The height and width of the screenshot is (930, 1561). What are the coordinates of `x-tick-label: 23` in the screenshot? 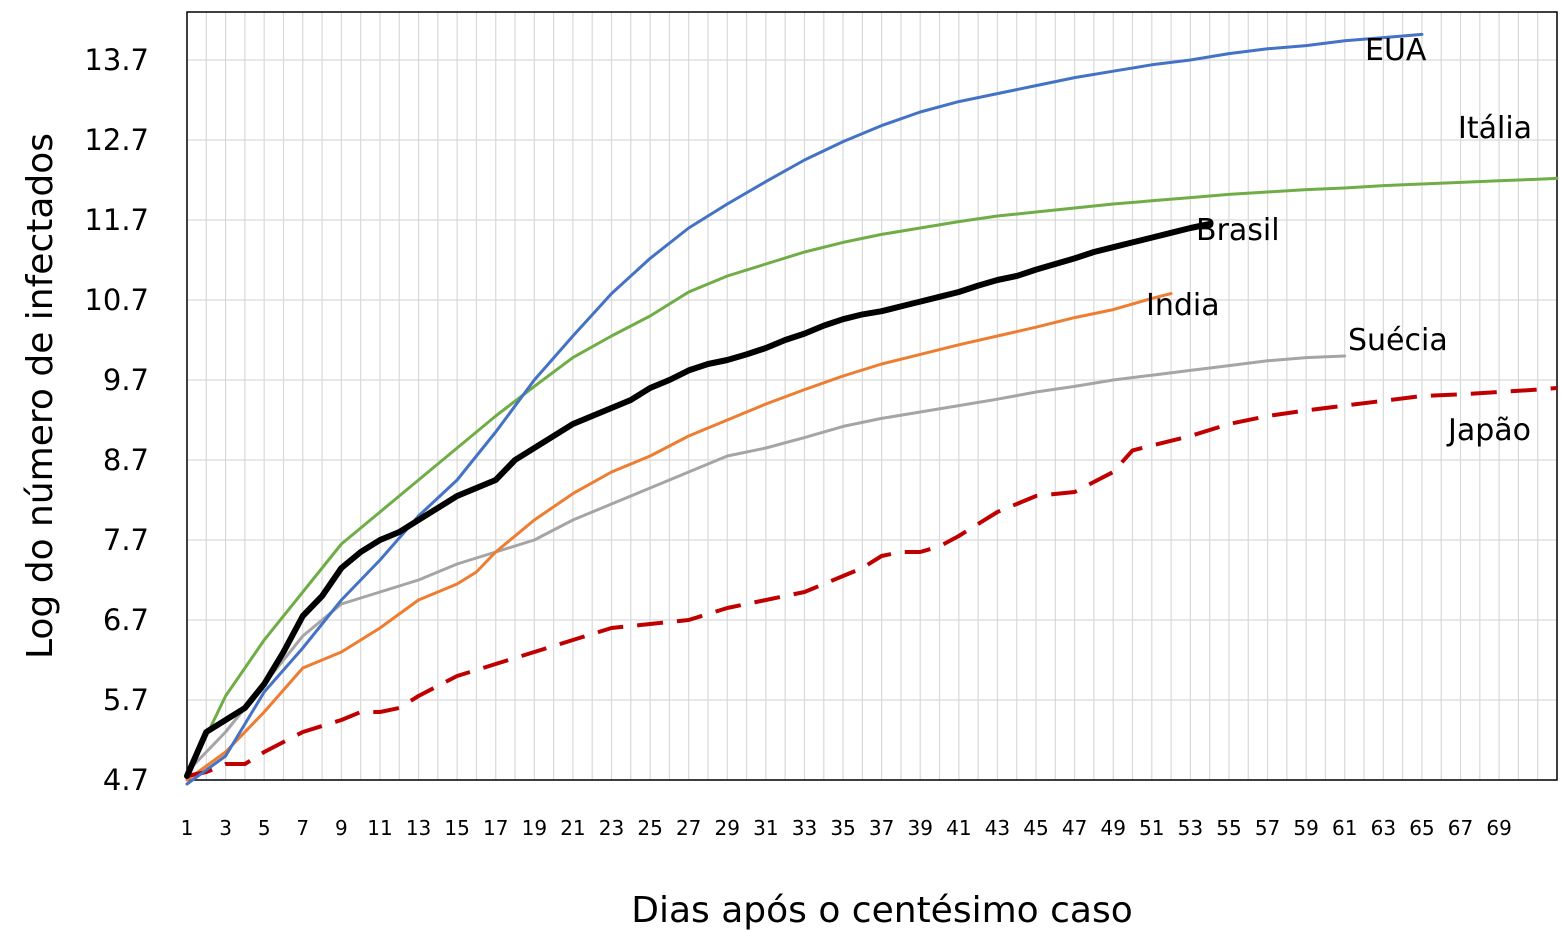 It's located at (611, 828).